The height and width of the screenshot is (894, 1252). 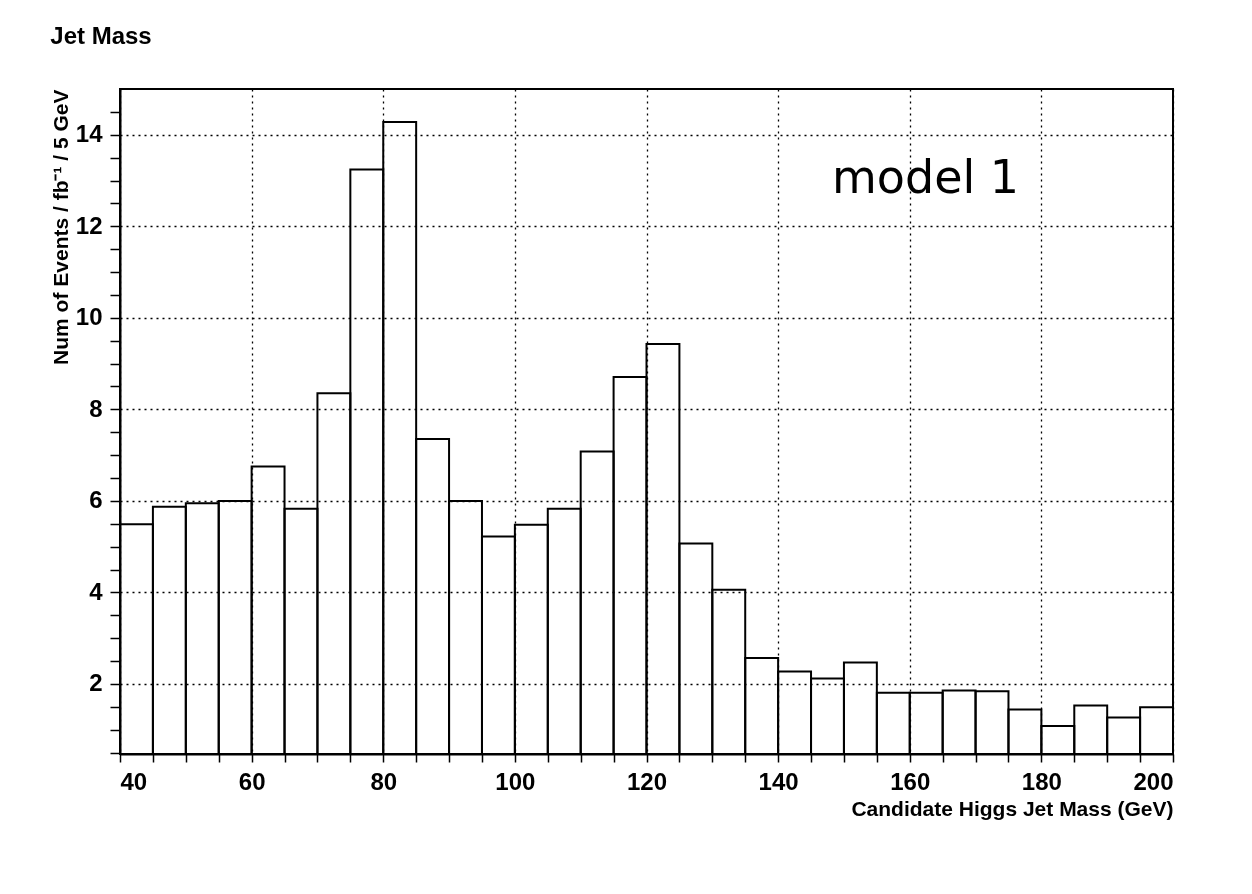 I want to click on x-tick-label: 100, so click(x=515, y=781).